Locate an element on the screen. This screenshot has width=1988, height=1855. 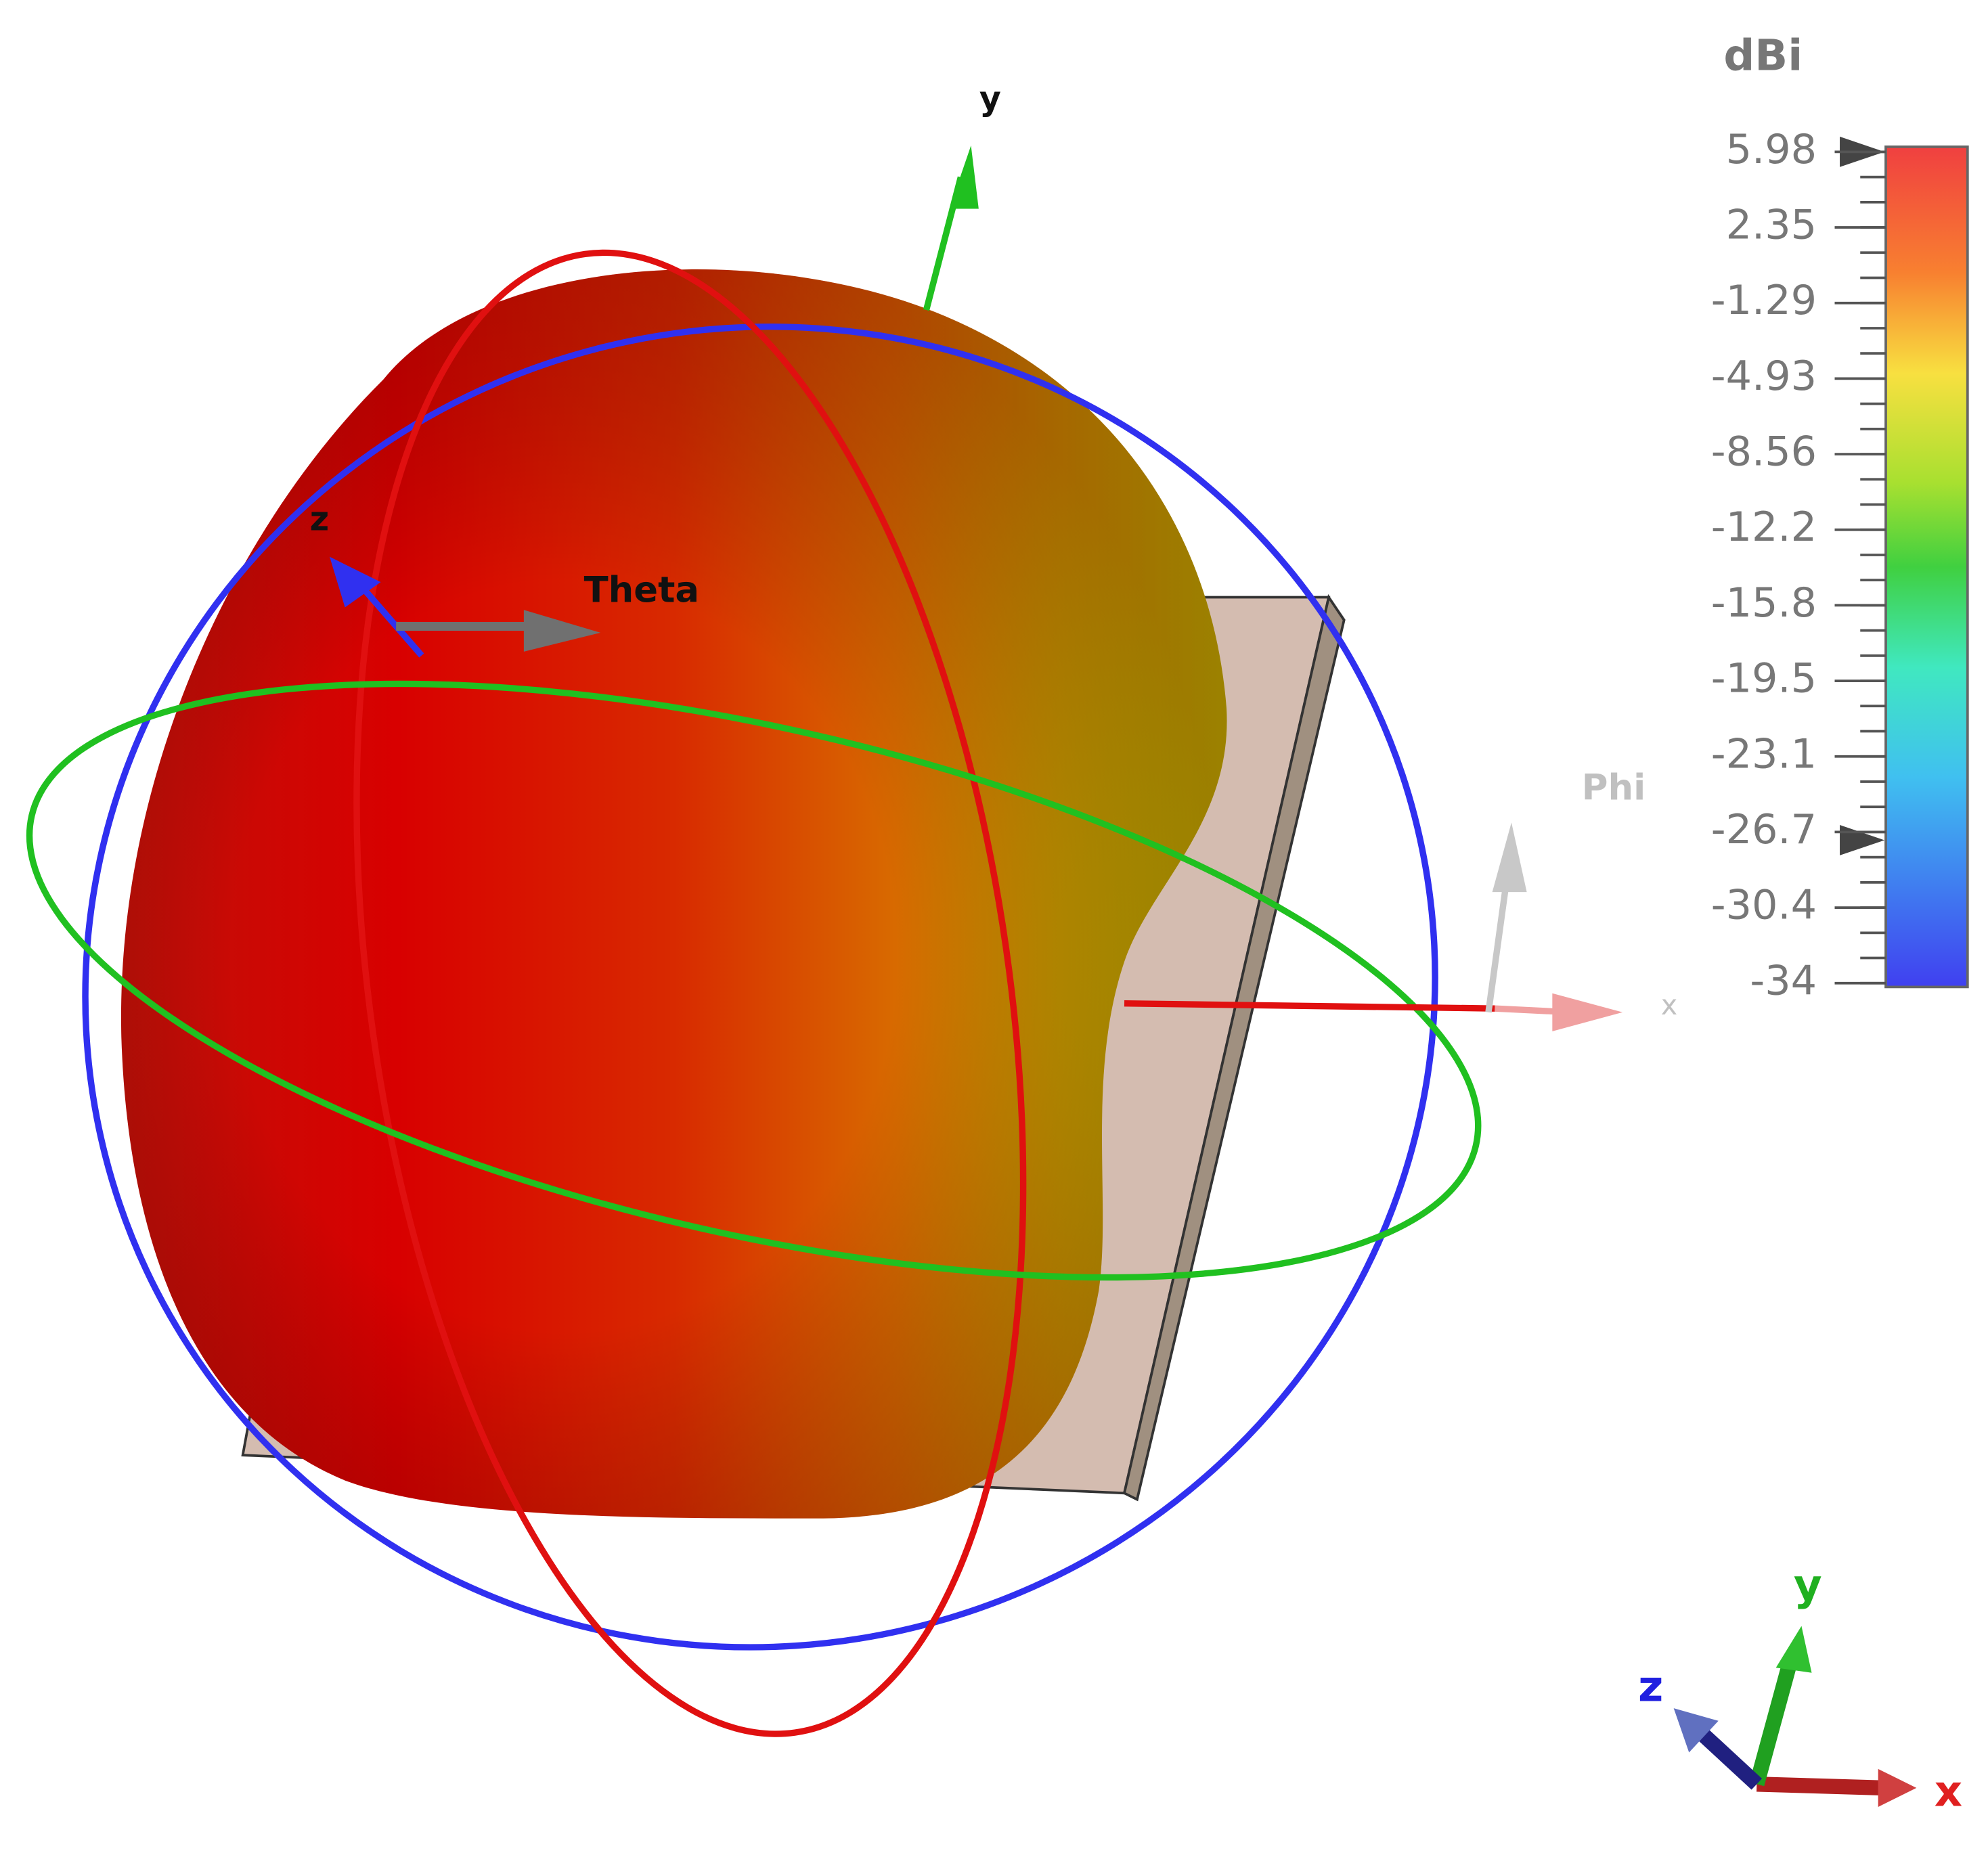
x-axis-label: x is located at coordinates (1669, 1005).